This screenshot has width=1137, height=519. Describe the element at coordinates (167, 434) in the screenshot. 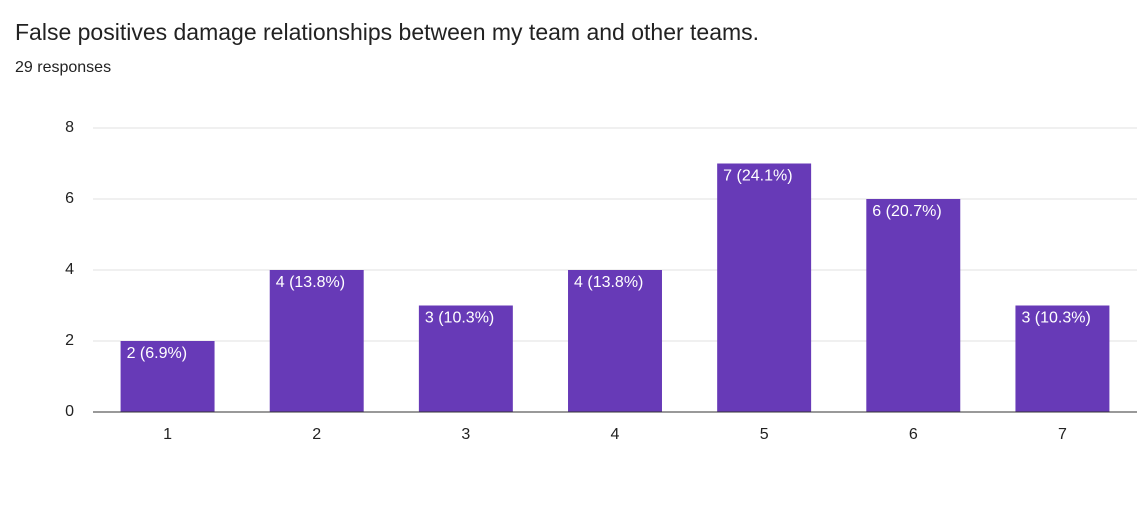

I see `x-tick-label: 1` at that location.